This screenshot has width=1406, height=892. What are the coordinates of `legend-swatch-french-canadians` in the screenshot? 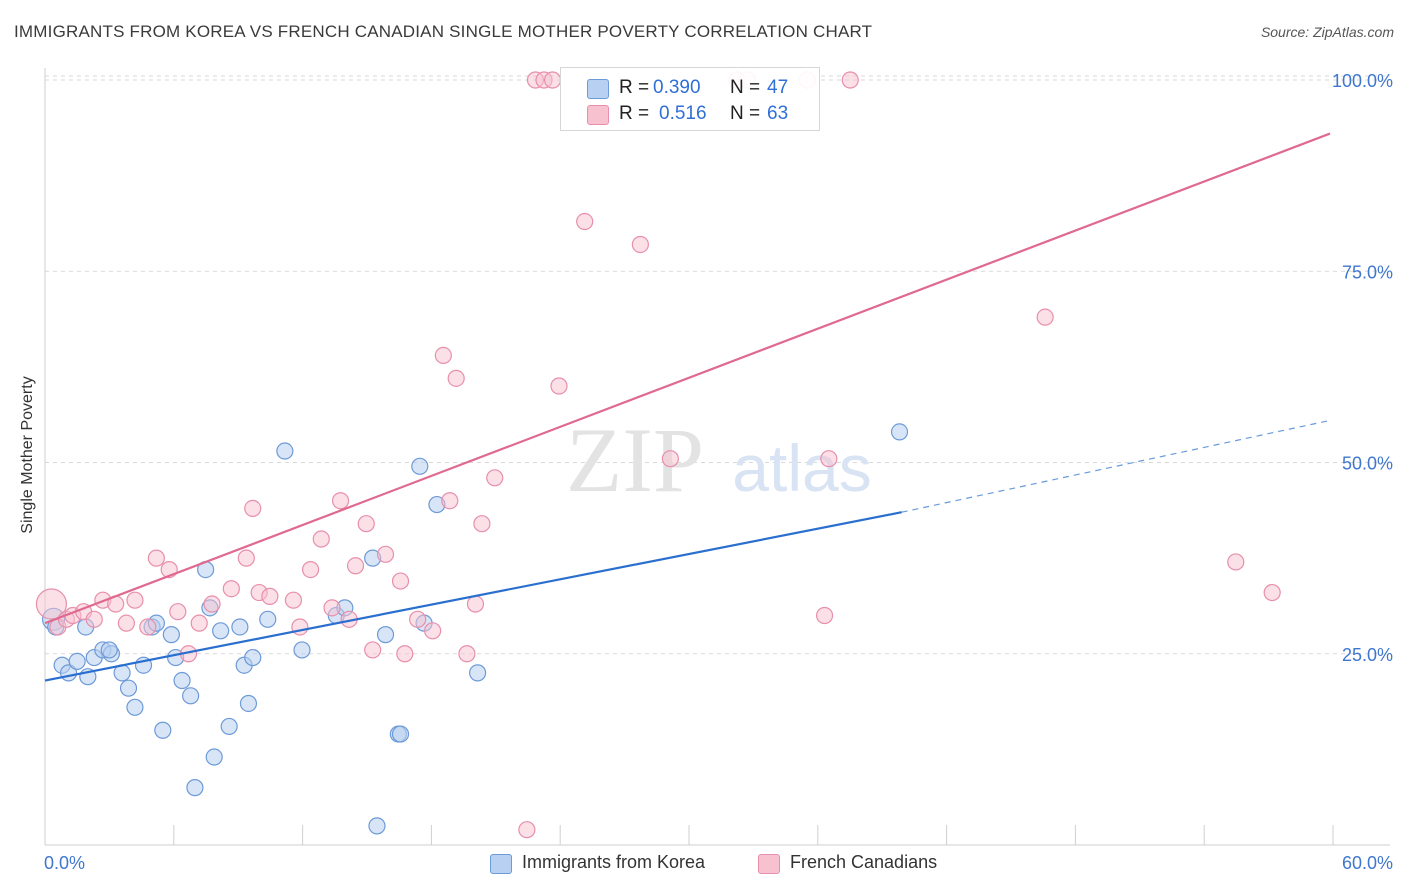 It's located at (598, 115).